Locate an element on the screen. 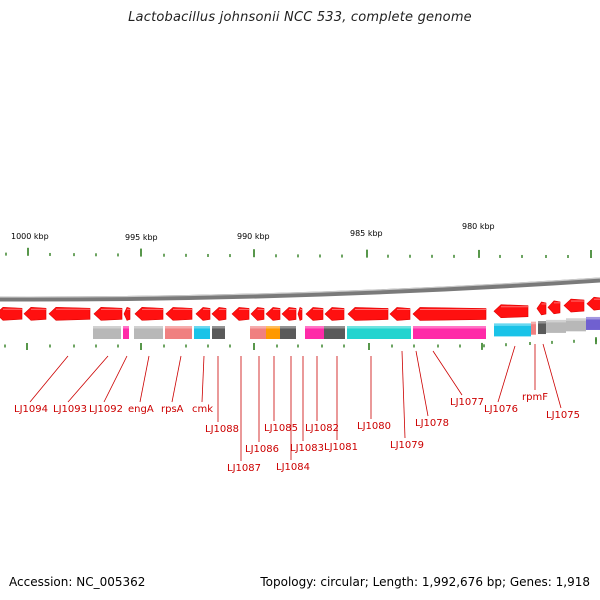 Image resolution: width=600 pixels, height=600 pixels. gene-label: LJ1085 is located at coordinates (281, 428).